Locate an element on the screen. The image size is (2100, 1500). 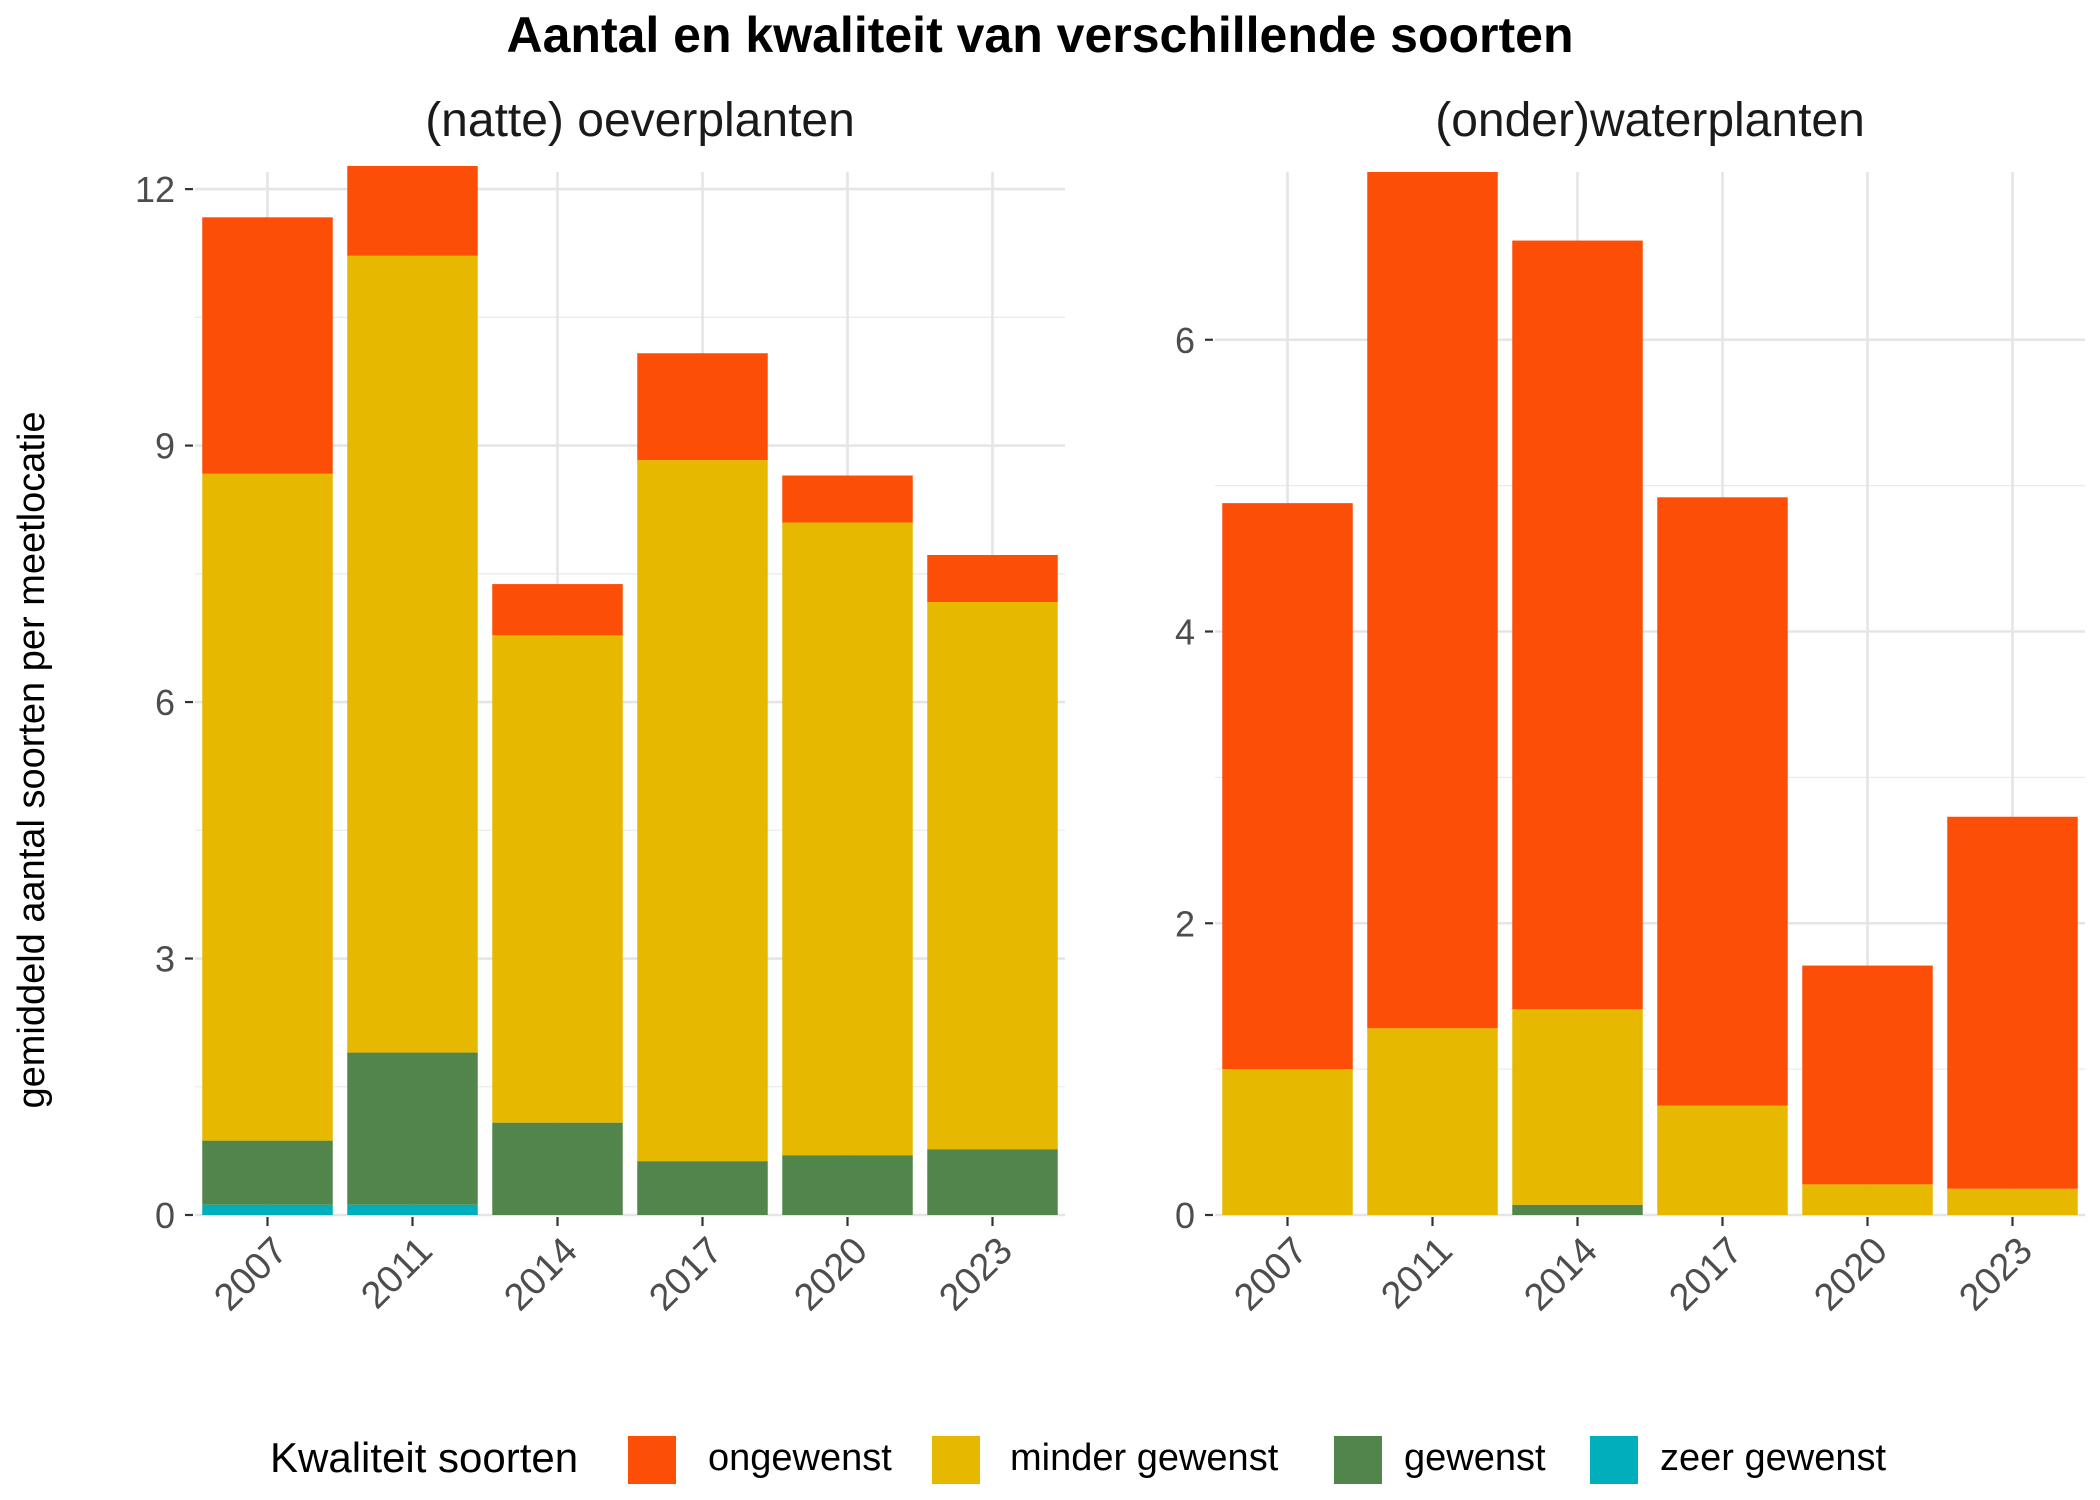
legend-swatch-minder-gewenst is located at coordinates (956, 1460).